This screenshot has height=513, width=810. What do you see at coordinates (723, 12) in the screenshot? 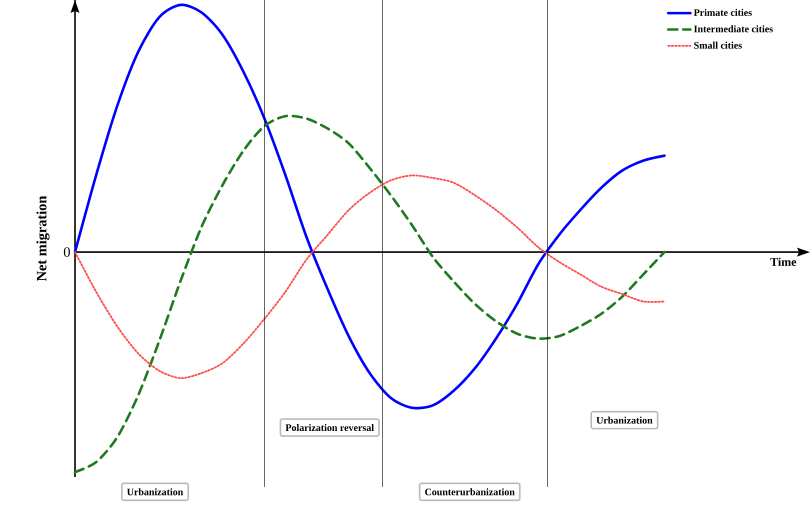
I see `legend-label: Primate cities` at bounding box center [723, 12].